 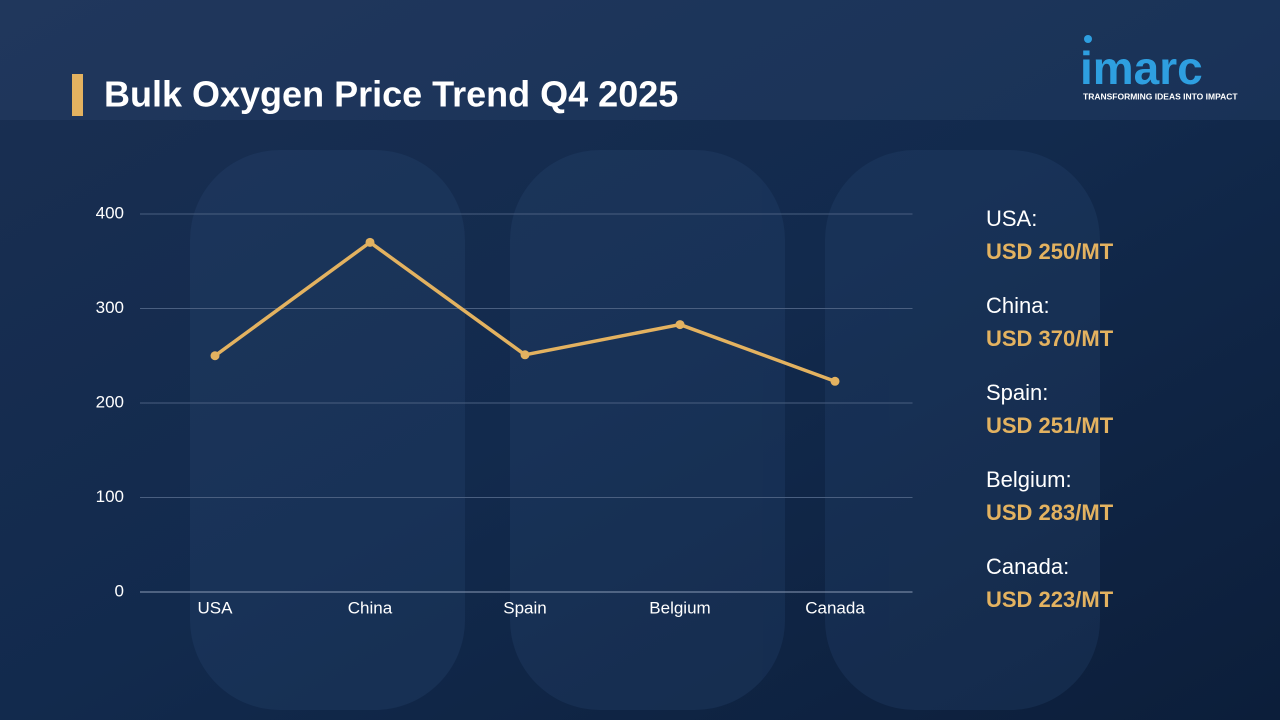 I want to click on logo-tagline: TRANSFORMING IDEAS INTO IMPACT, so click(x=1160, y=96).